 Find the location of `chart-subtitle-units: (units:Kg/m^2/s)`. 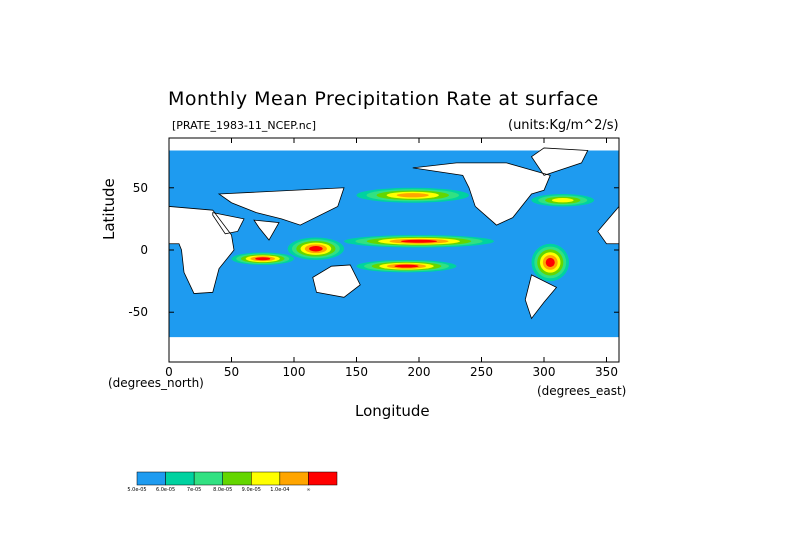

chart-subtitle-units: (units:Kg/m^2/s) is located at coordinates (563, 125).